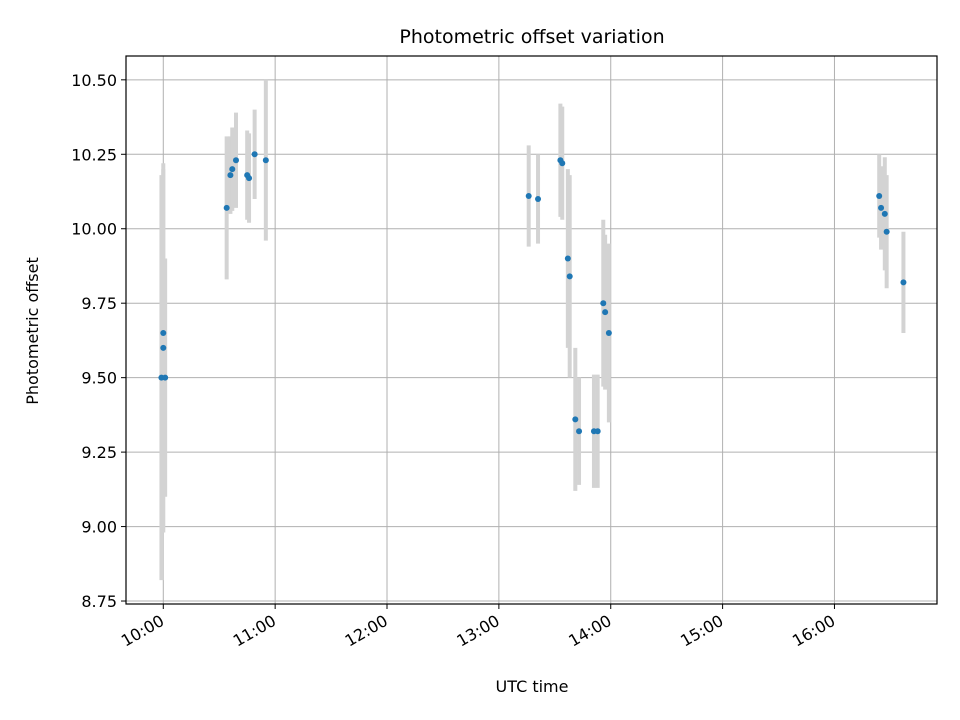 The image size is (960, 720). What do you see at coordinates (99, 601) in the screenshot?
I see `y-tick-label: 8.75` at bounding box center [99, 601].